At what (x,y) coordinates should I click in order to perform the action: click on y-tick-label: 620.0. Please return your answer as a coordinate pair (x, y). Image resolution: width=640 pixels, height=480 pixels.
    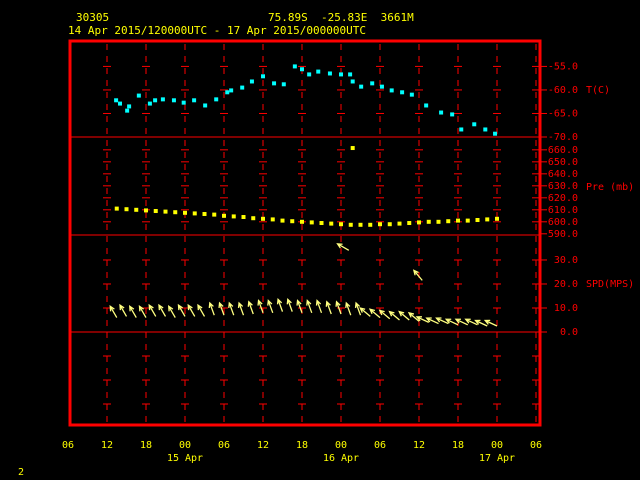
    Looking at the image, I should click on (563, 198).